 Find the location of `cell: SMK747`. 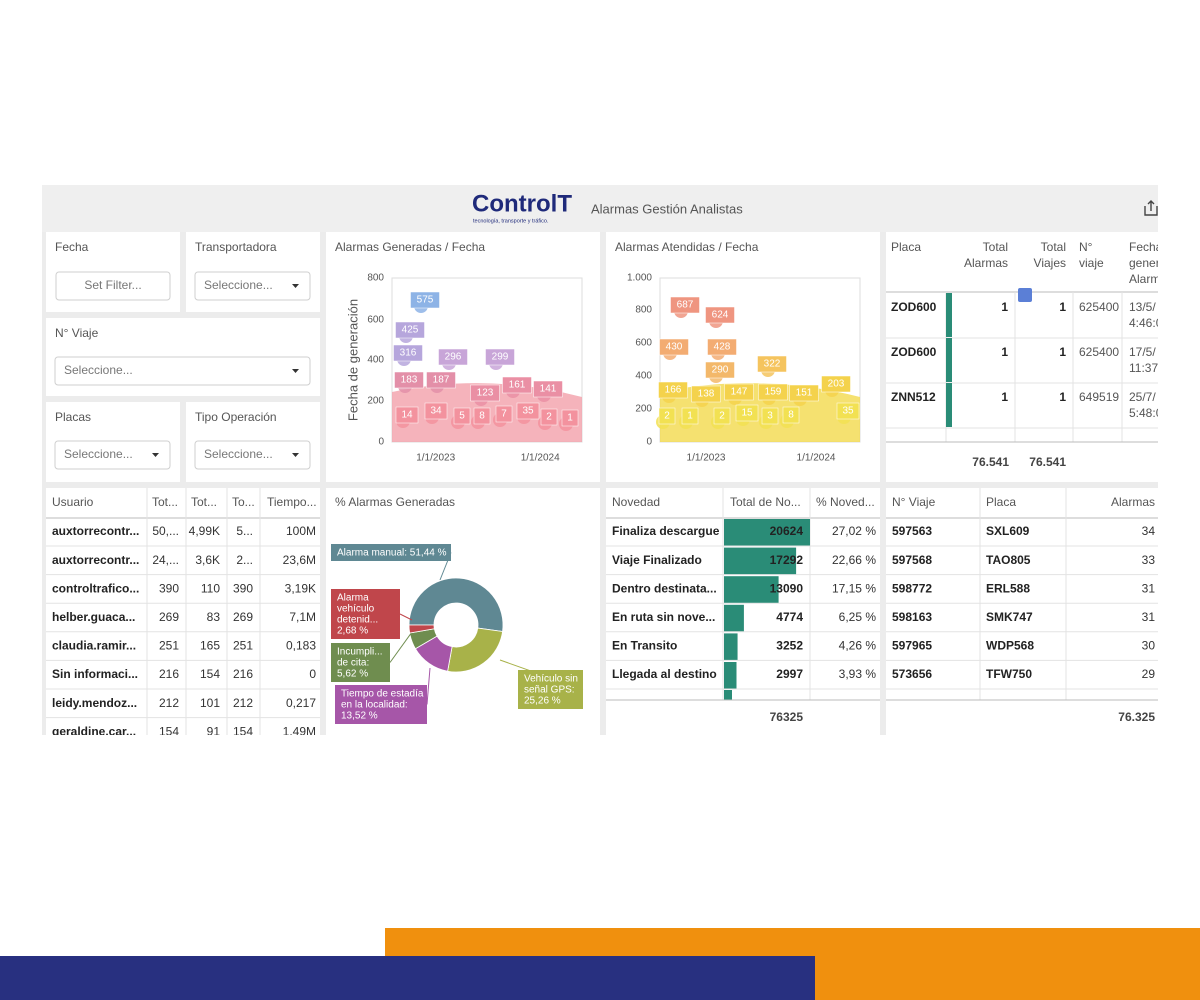

cell: SMK747 is located at coordinates (1009, 617).